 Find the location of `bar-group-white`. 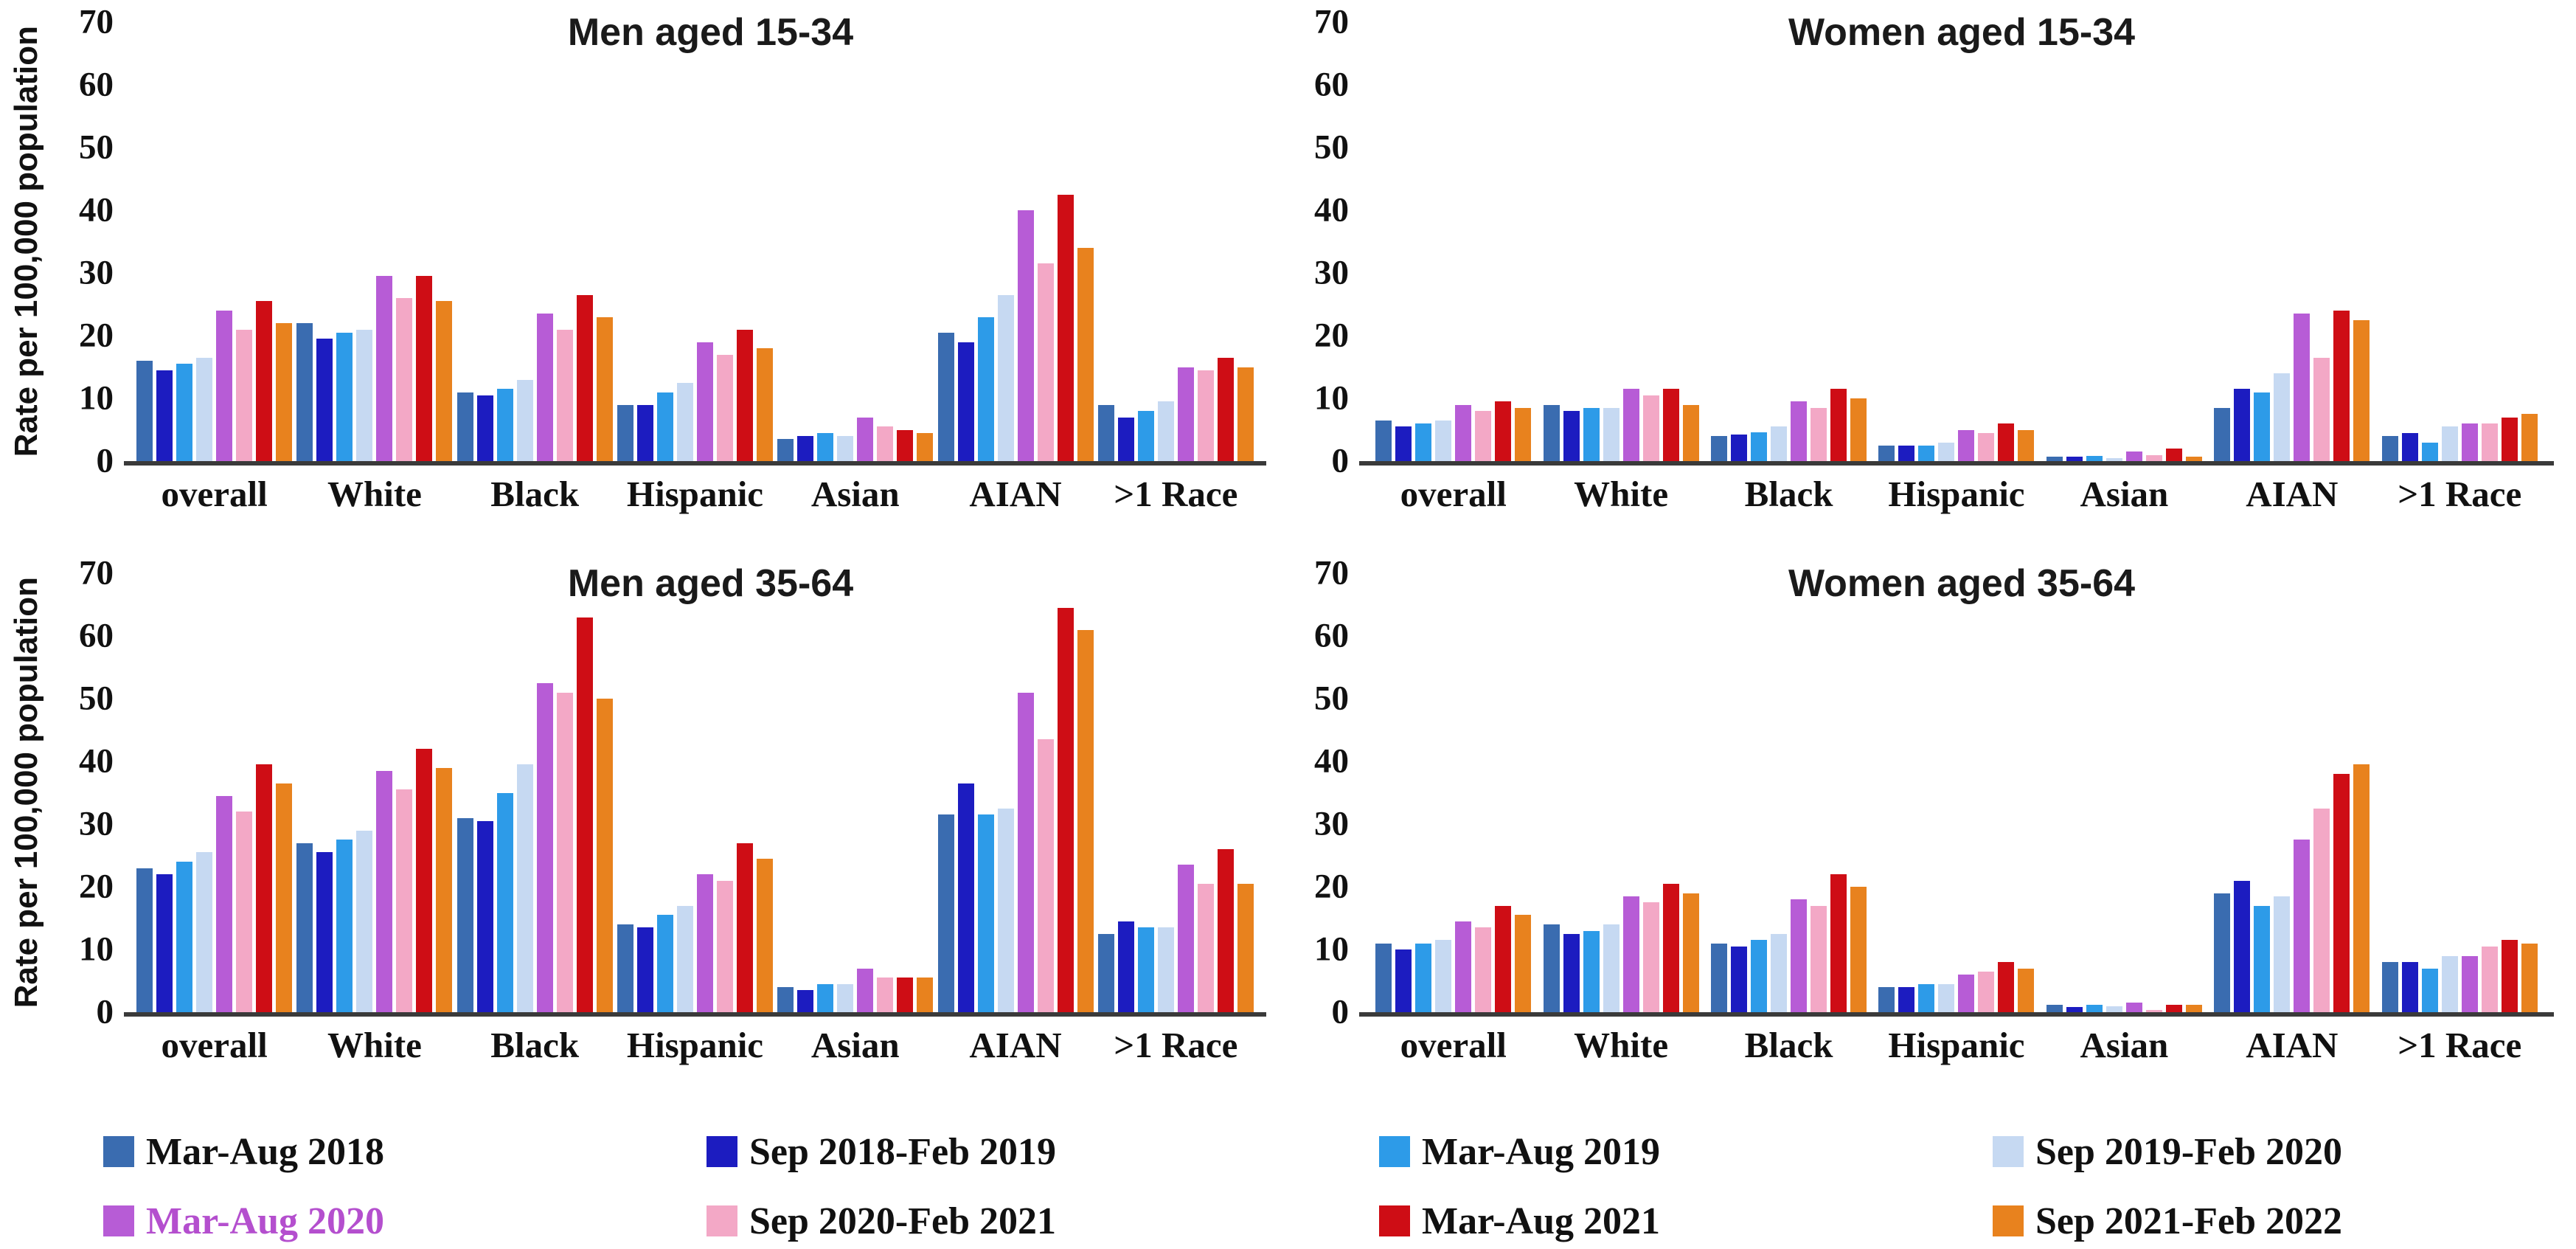

bar-group-white is located at coordinates (374, 241).